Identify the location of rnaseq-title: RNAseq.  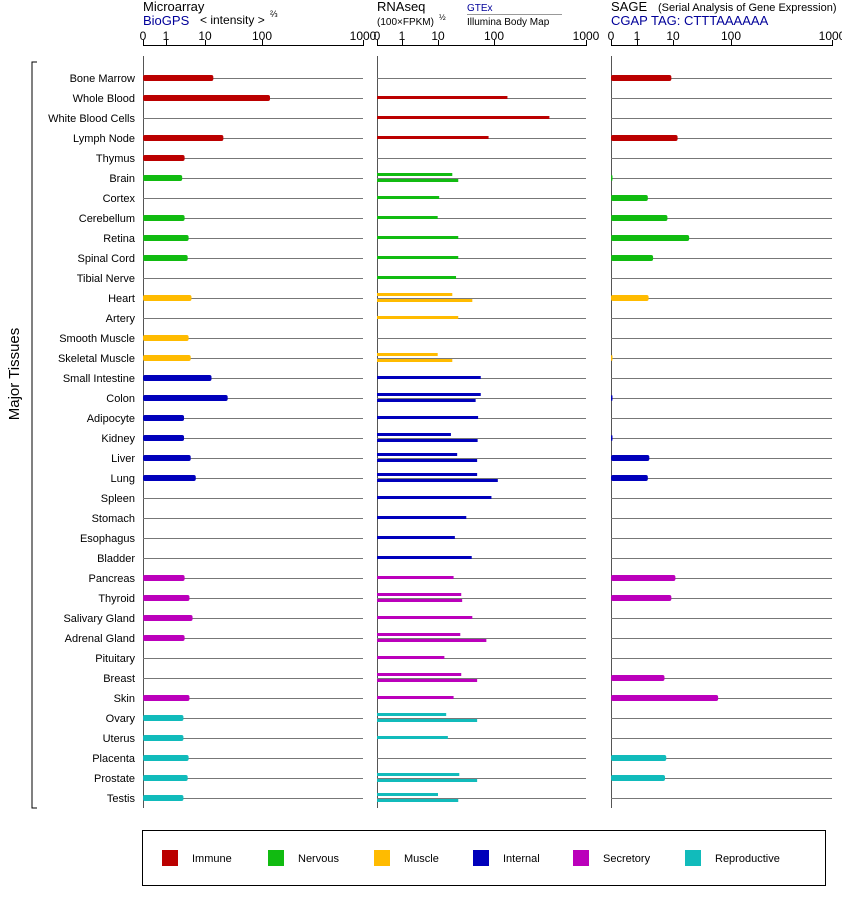
(401, 7).